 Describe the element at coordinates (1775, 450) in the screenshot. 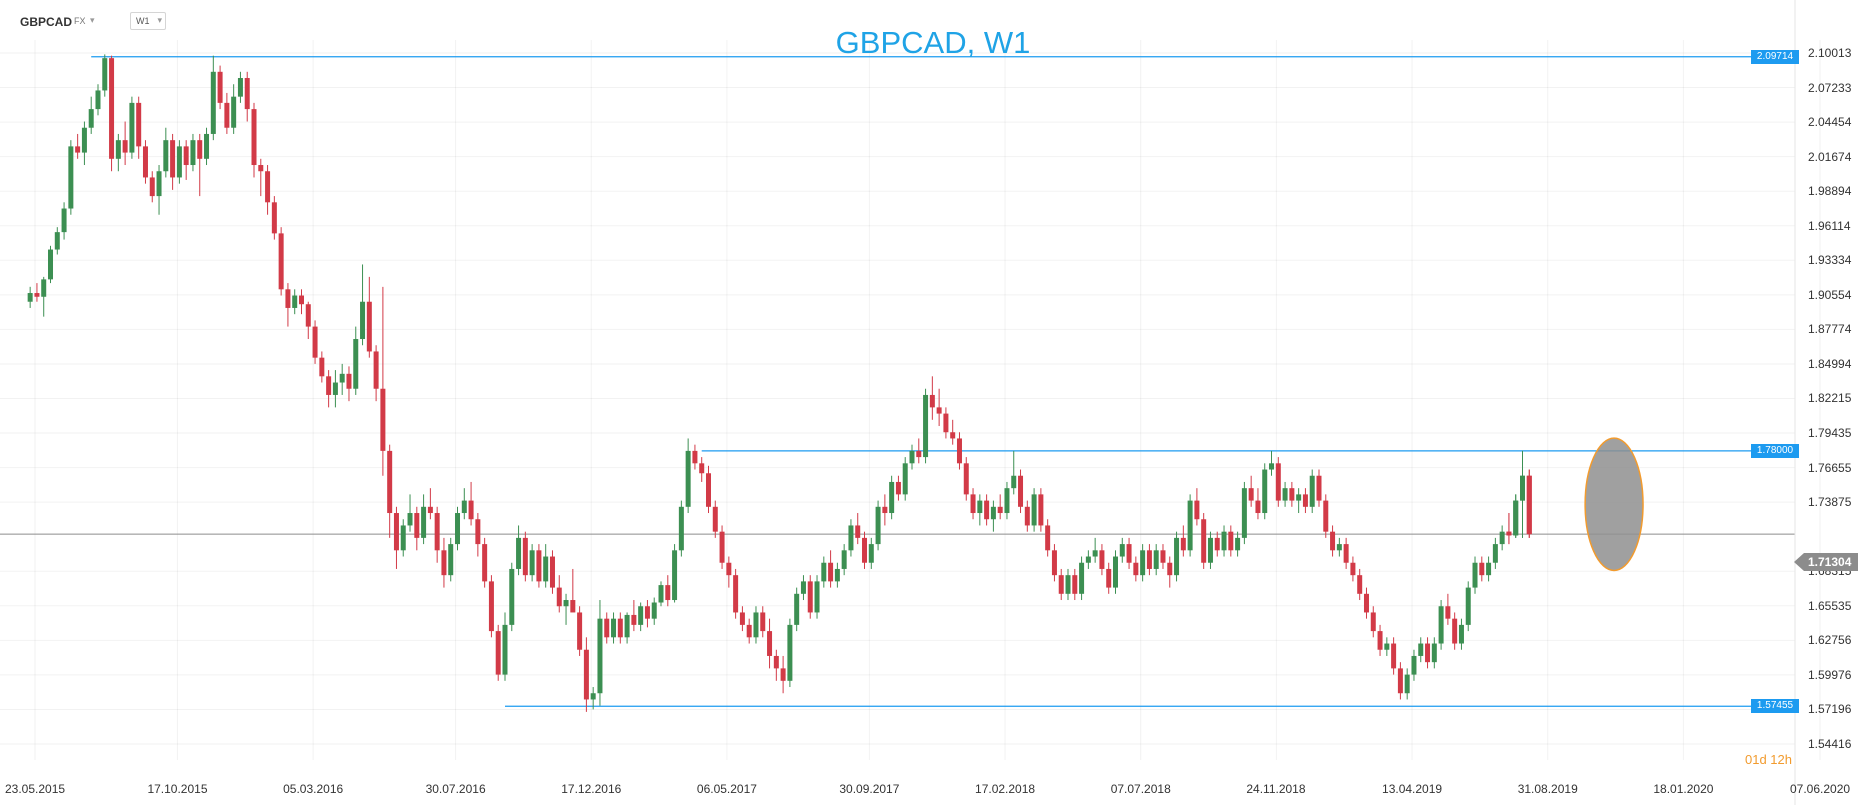

I see `level-tag: 1.78000` at that location.